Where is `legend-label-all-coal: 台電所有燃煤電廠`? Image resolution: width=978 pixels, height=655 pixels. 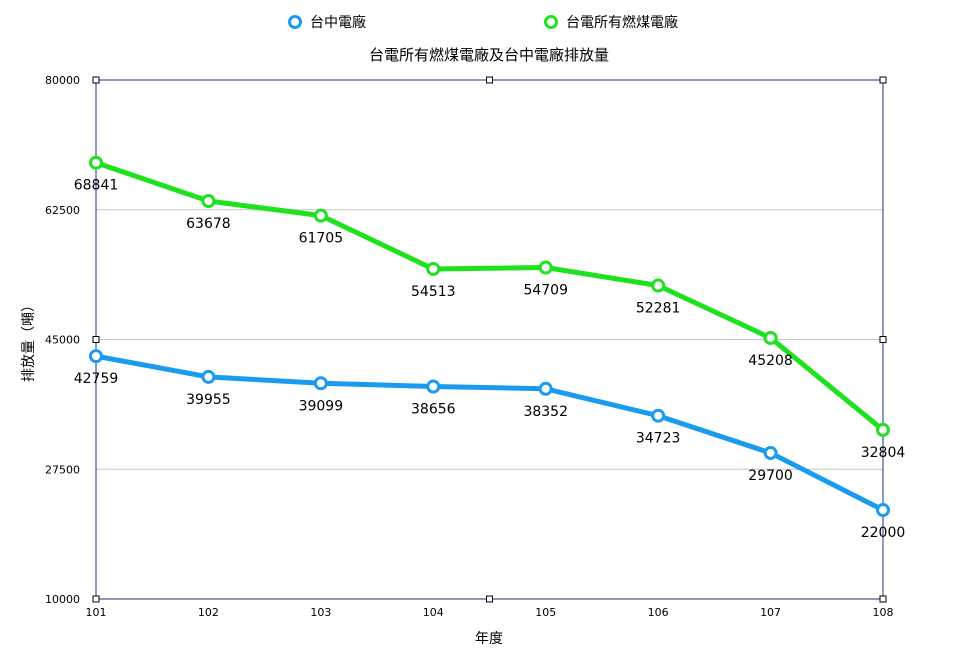 legend-label-all-coal: 台電所有燃煤電廠 is located at coordinates (622, 23).